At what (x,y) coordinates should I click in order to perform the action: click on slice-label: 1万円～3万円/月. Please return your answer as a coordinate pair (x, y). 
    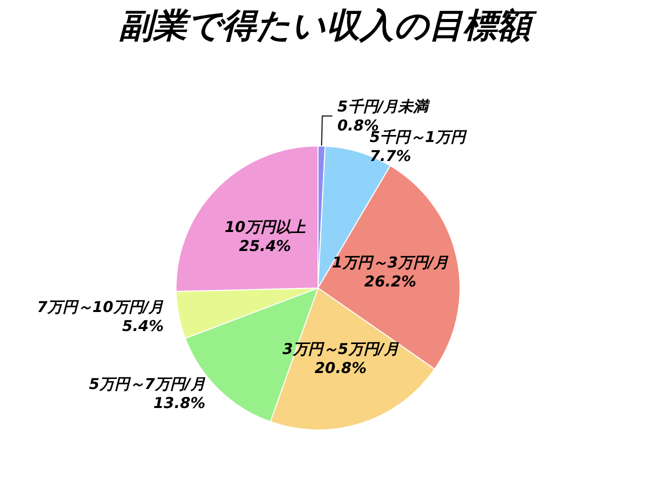
    Looking at the image, I should click on (390, 263).